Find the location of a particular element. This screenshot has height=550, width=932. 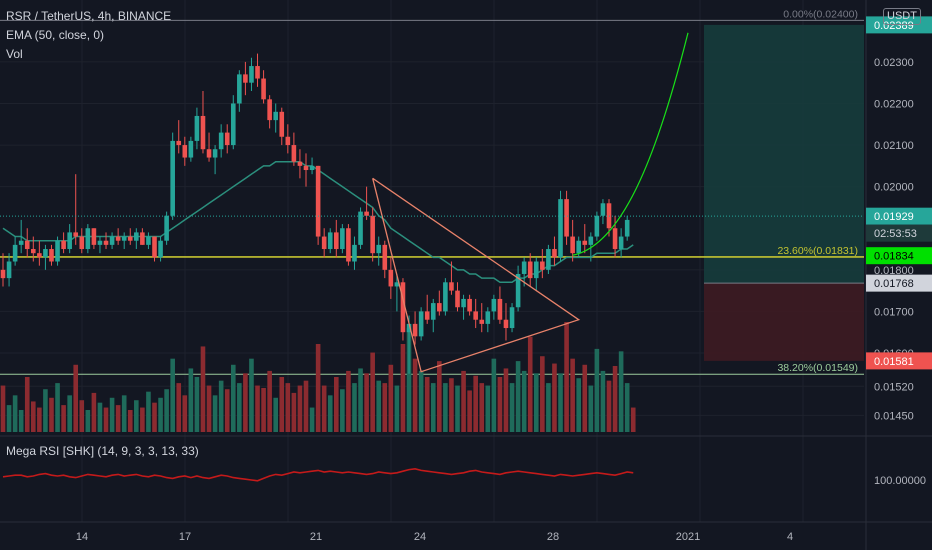

y-tick-label: 0.01700 is located at coordinates (894, 312).